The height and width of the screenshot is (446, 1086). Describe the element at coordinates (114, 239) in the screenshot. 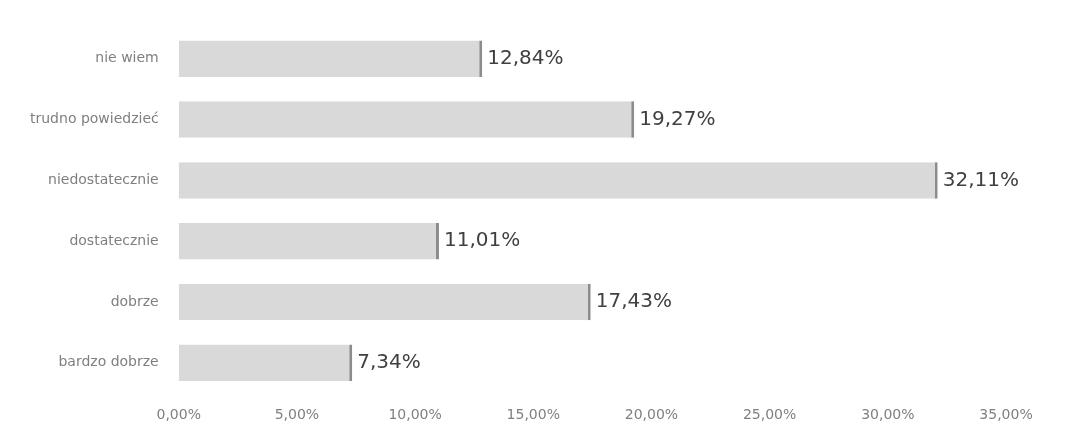

I see `y-tick-label: dostatecznie` at that location.